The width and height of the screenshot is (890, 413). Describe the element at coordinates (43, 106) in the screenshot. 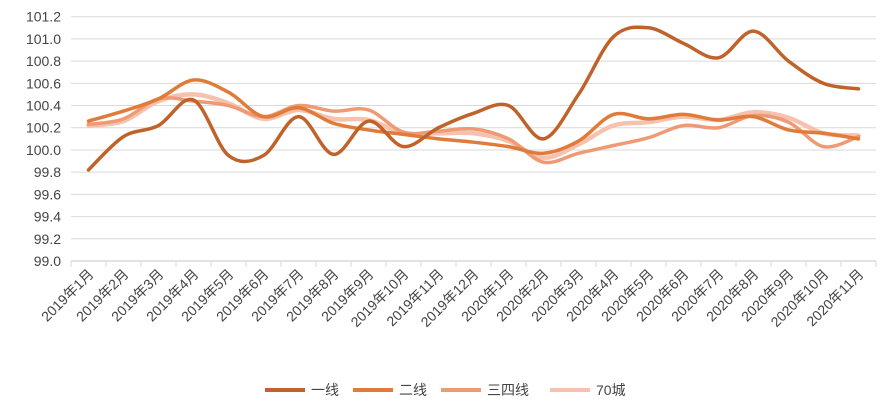

I see `y-tick-label: 100.4` at that location.